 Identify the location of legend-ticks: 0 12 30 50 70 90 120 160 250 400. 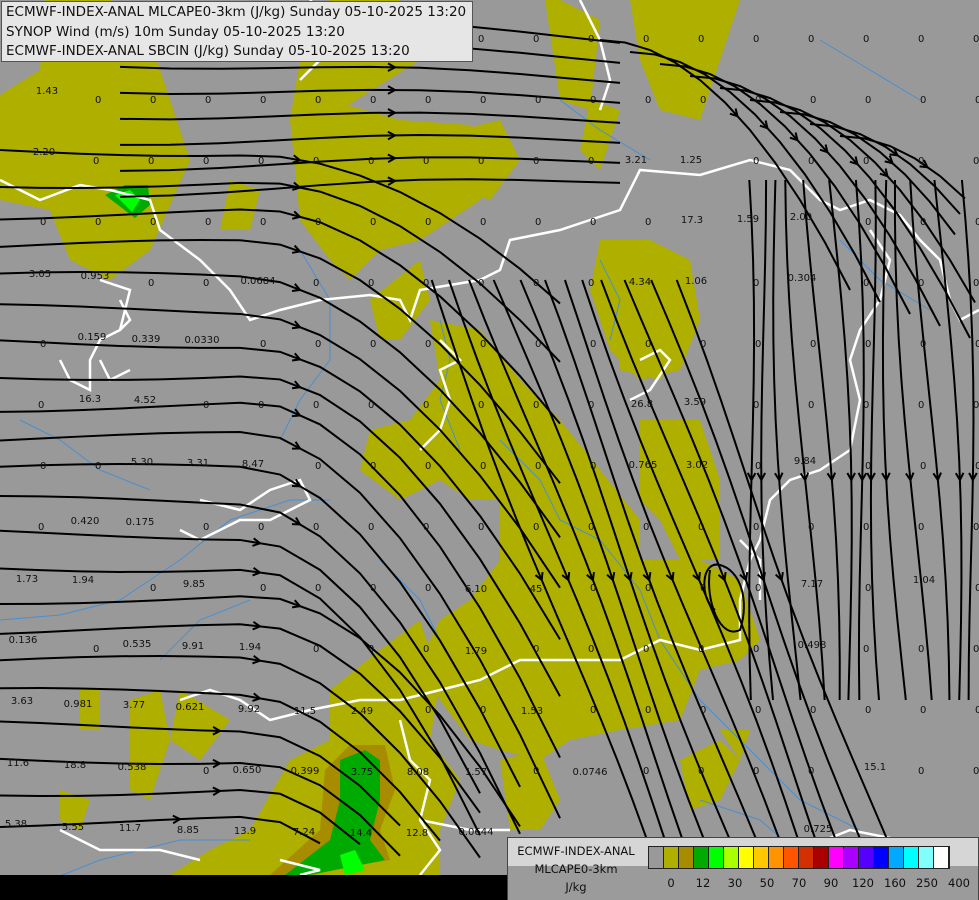
(809, 886).